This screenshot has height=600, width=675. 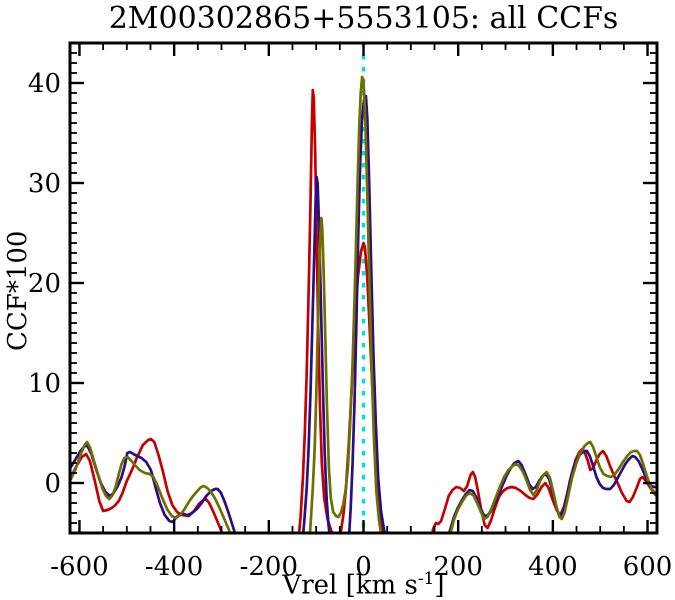 I want to click on x-tick-label: 400, so click(x=553, y=567).